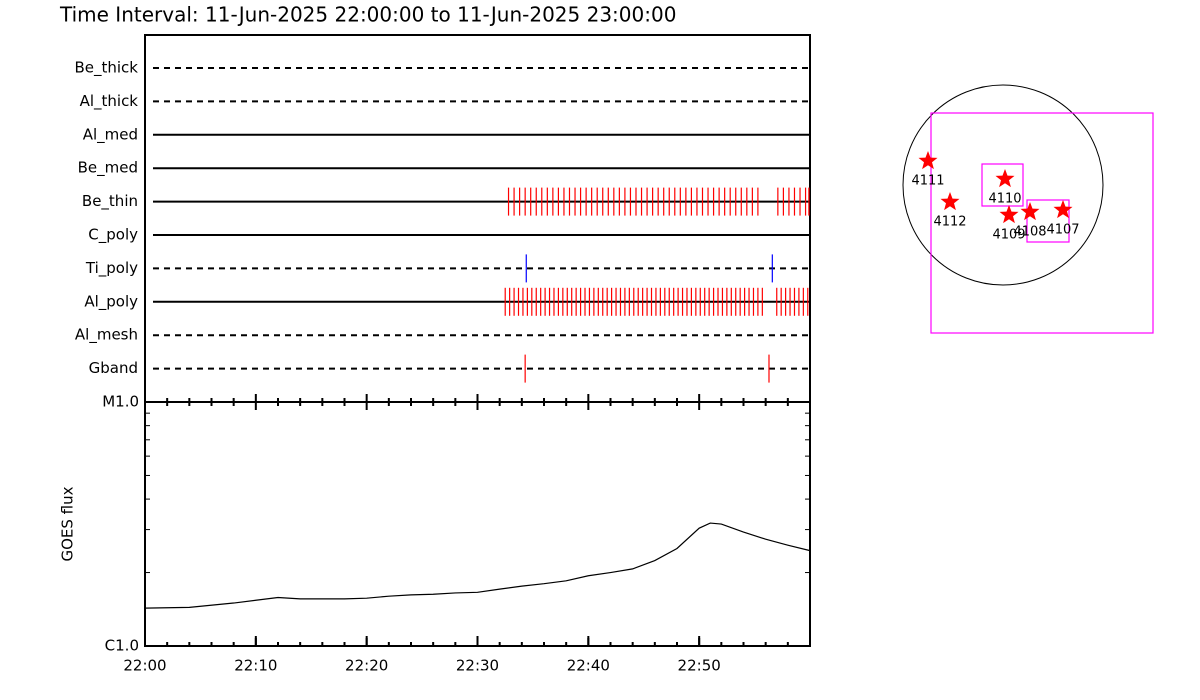  I want to click on goes-flux-line, so click(477, 565).